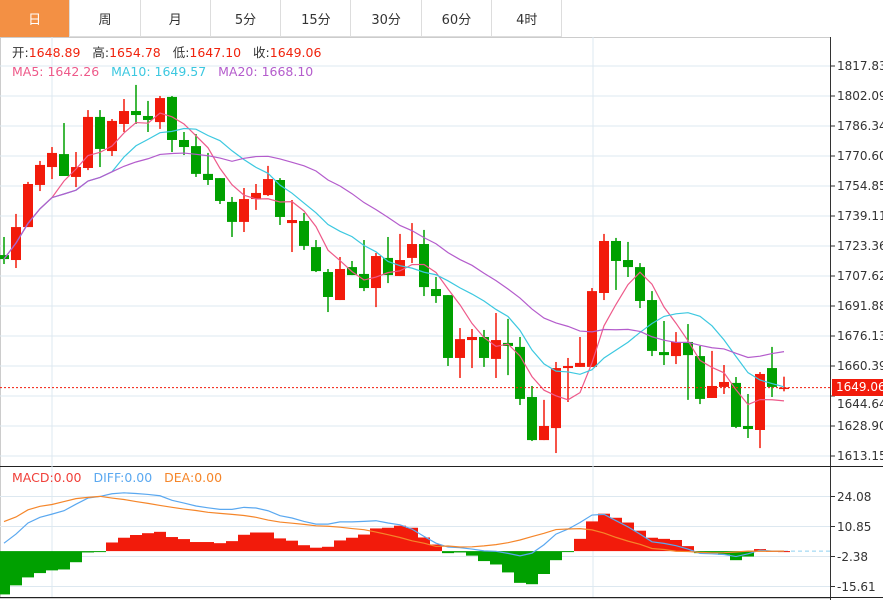  I want to click on price-tick-label: 1628.90, so click(860, 425).